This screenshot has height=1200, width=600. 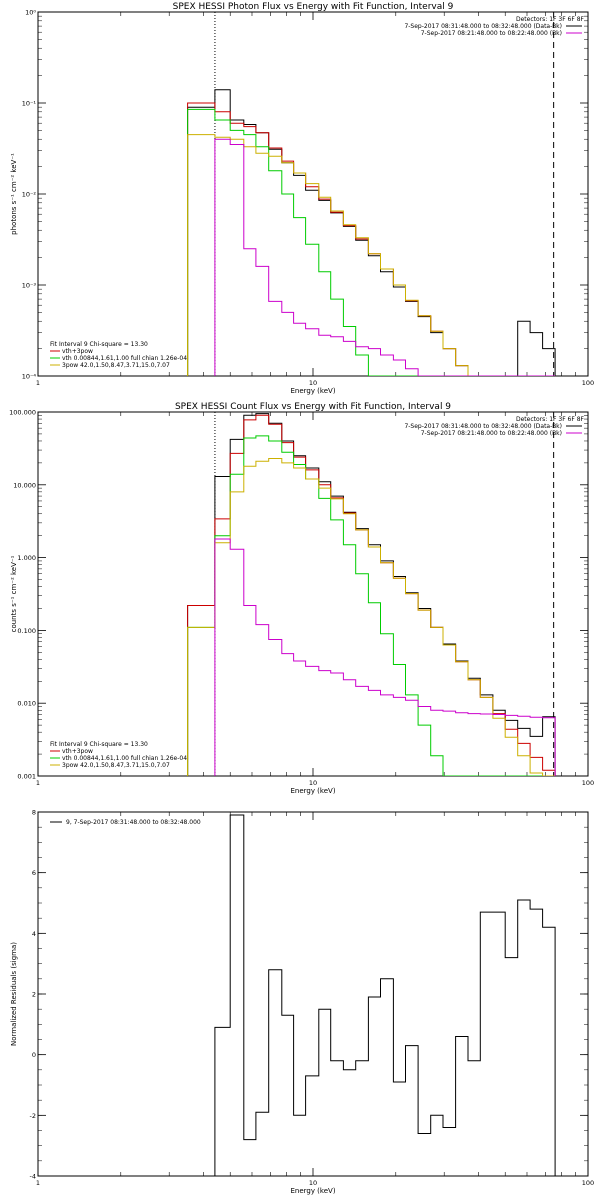 I want to click on y-axis-label: photons s⁻¹ cm⁻² keV⁻¹, so click(x=14, y=194).